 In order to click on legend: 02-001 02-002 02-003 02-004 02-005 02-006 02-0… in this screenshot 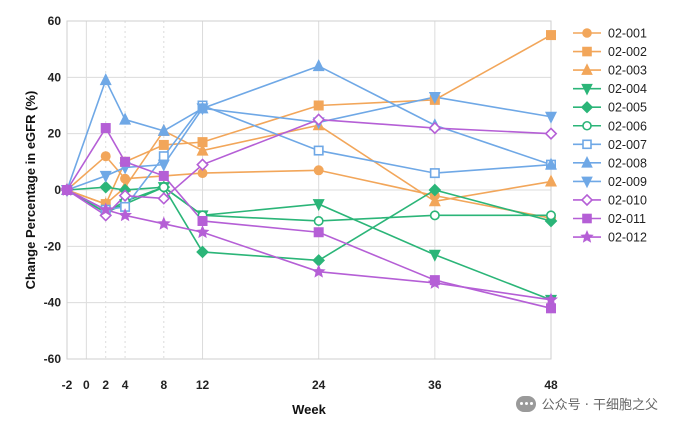, I will do `click(610, 136)`.